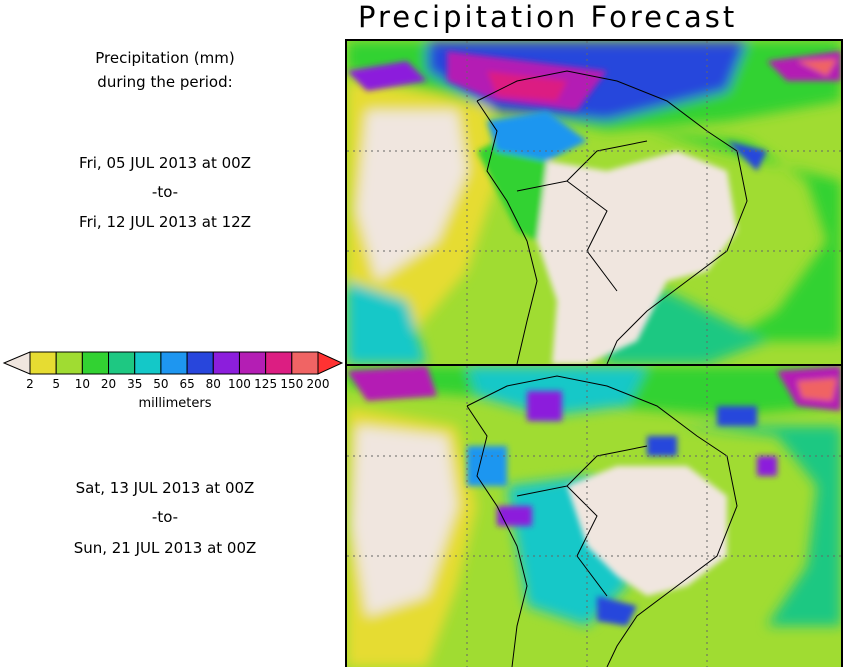 The height and width of the screenshot is (667, 850). What do you see at coordinates (134, 384) in the screenshot?
I see `legend-tick-label: 35` at bounding box center [134, 384].